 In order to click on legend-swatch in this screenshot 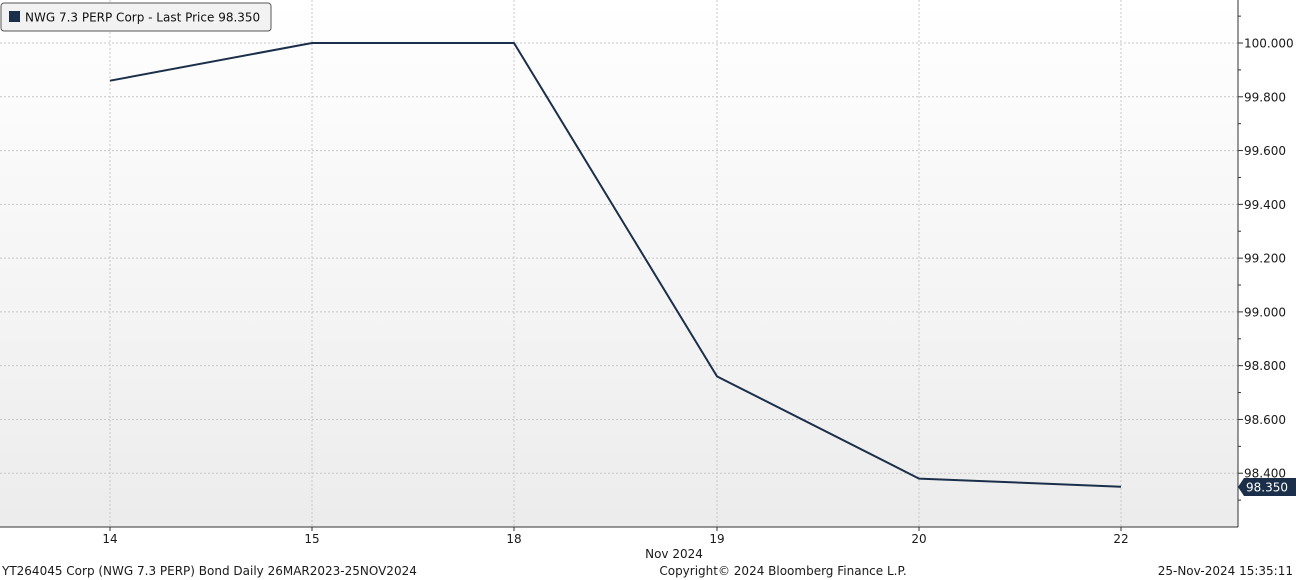, I will do `click(14, 16)`.